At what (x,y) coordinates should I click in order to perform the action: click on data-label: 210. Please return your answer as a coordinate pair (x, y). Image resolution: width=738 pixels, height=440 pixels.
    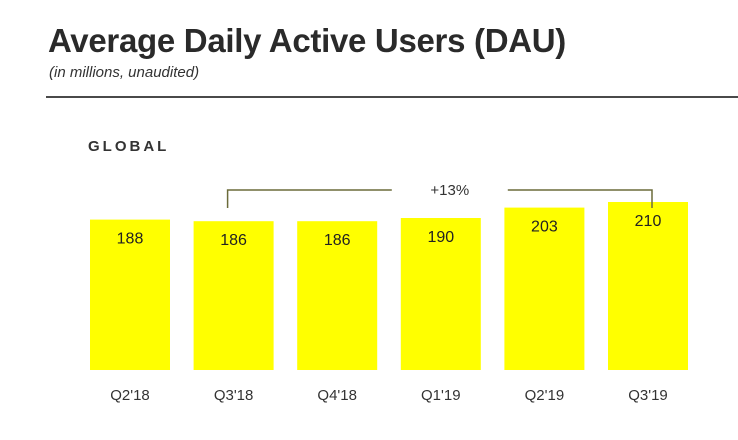
    Looking at the image, I should click on (648, 221).